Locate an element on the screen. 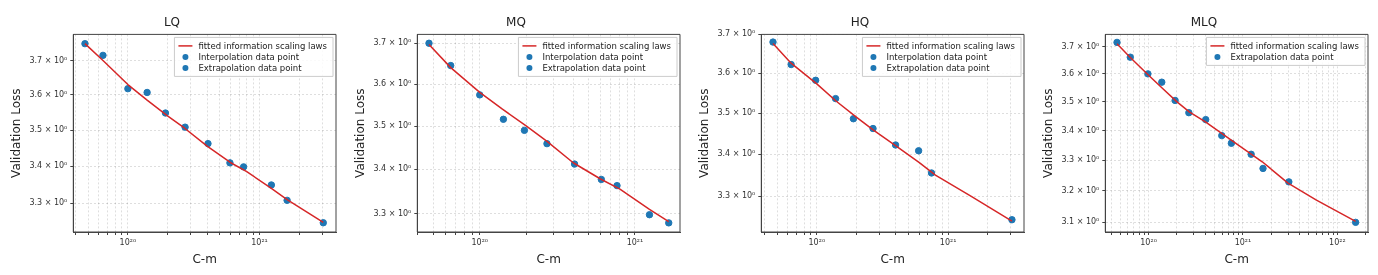 This screenshot has width=1378, height=275. point is located at coordinates (1162, 82).